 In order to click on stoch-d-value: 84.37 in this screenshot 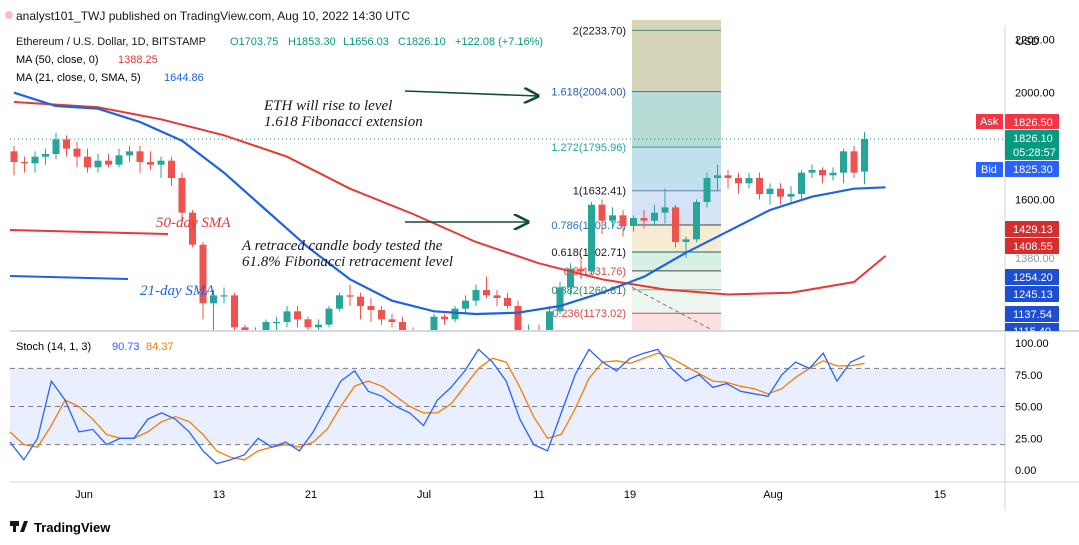, I will do `click(160, 347)`.